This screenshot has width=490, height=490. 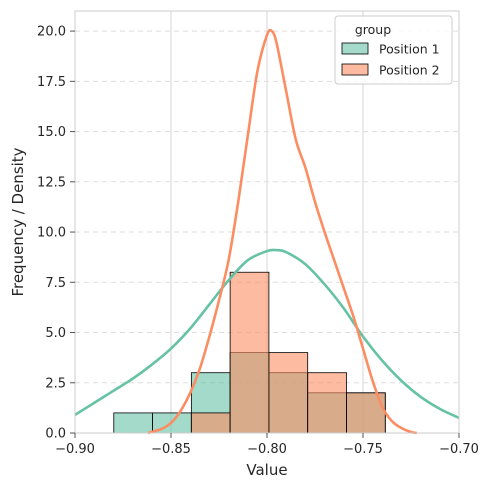 I want to click on legend: group Position 1 Position 2, so click(x=393, y=50).